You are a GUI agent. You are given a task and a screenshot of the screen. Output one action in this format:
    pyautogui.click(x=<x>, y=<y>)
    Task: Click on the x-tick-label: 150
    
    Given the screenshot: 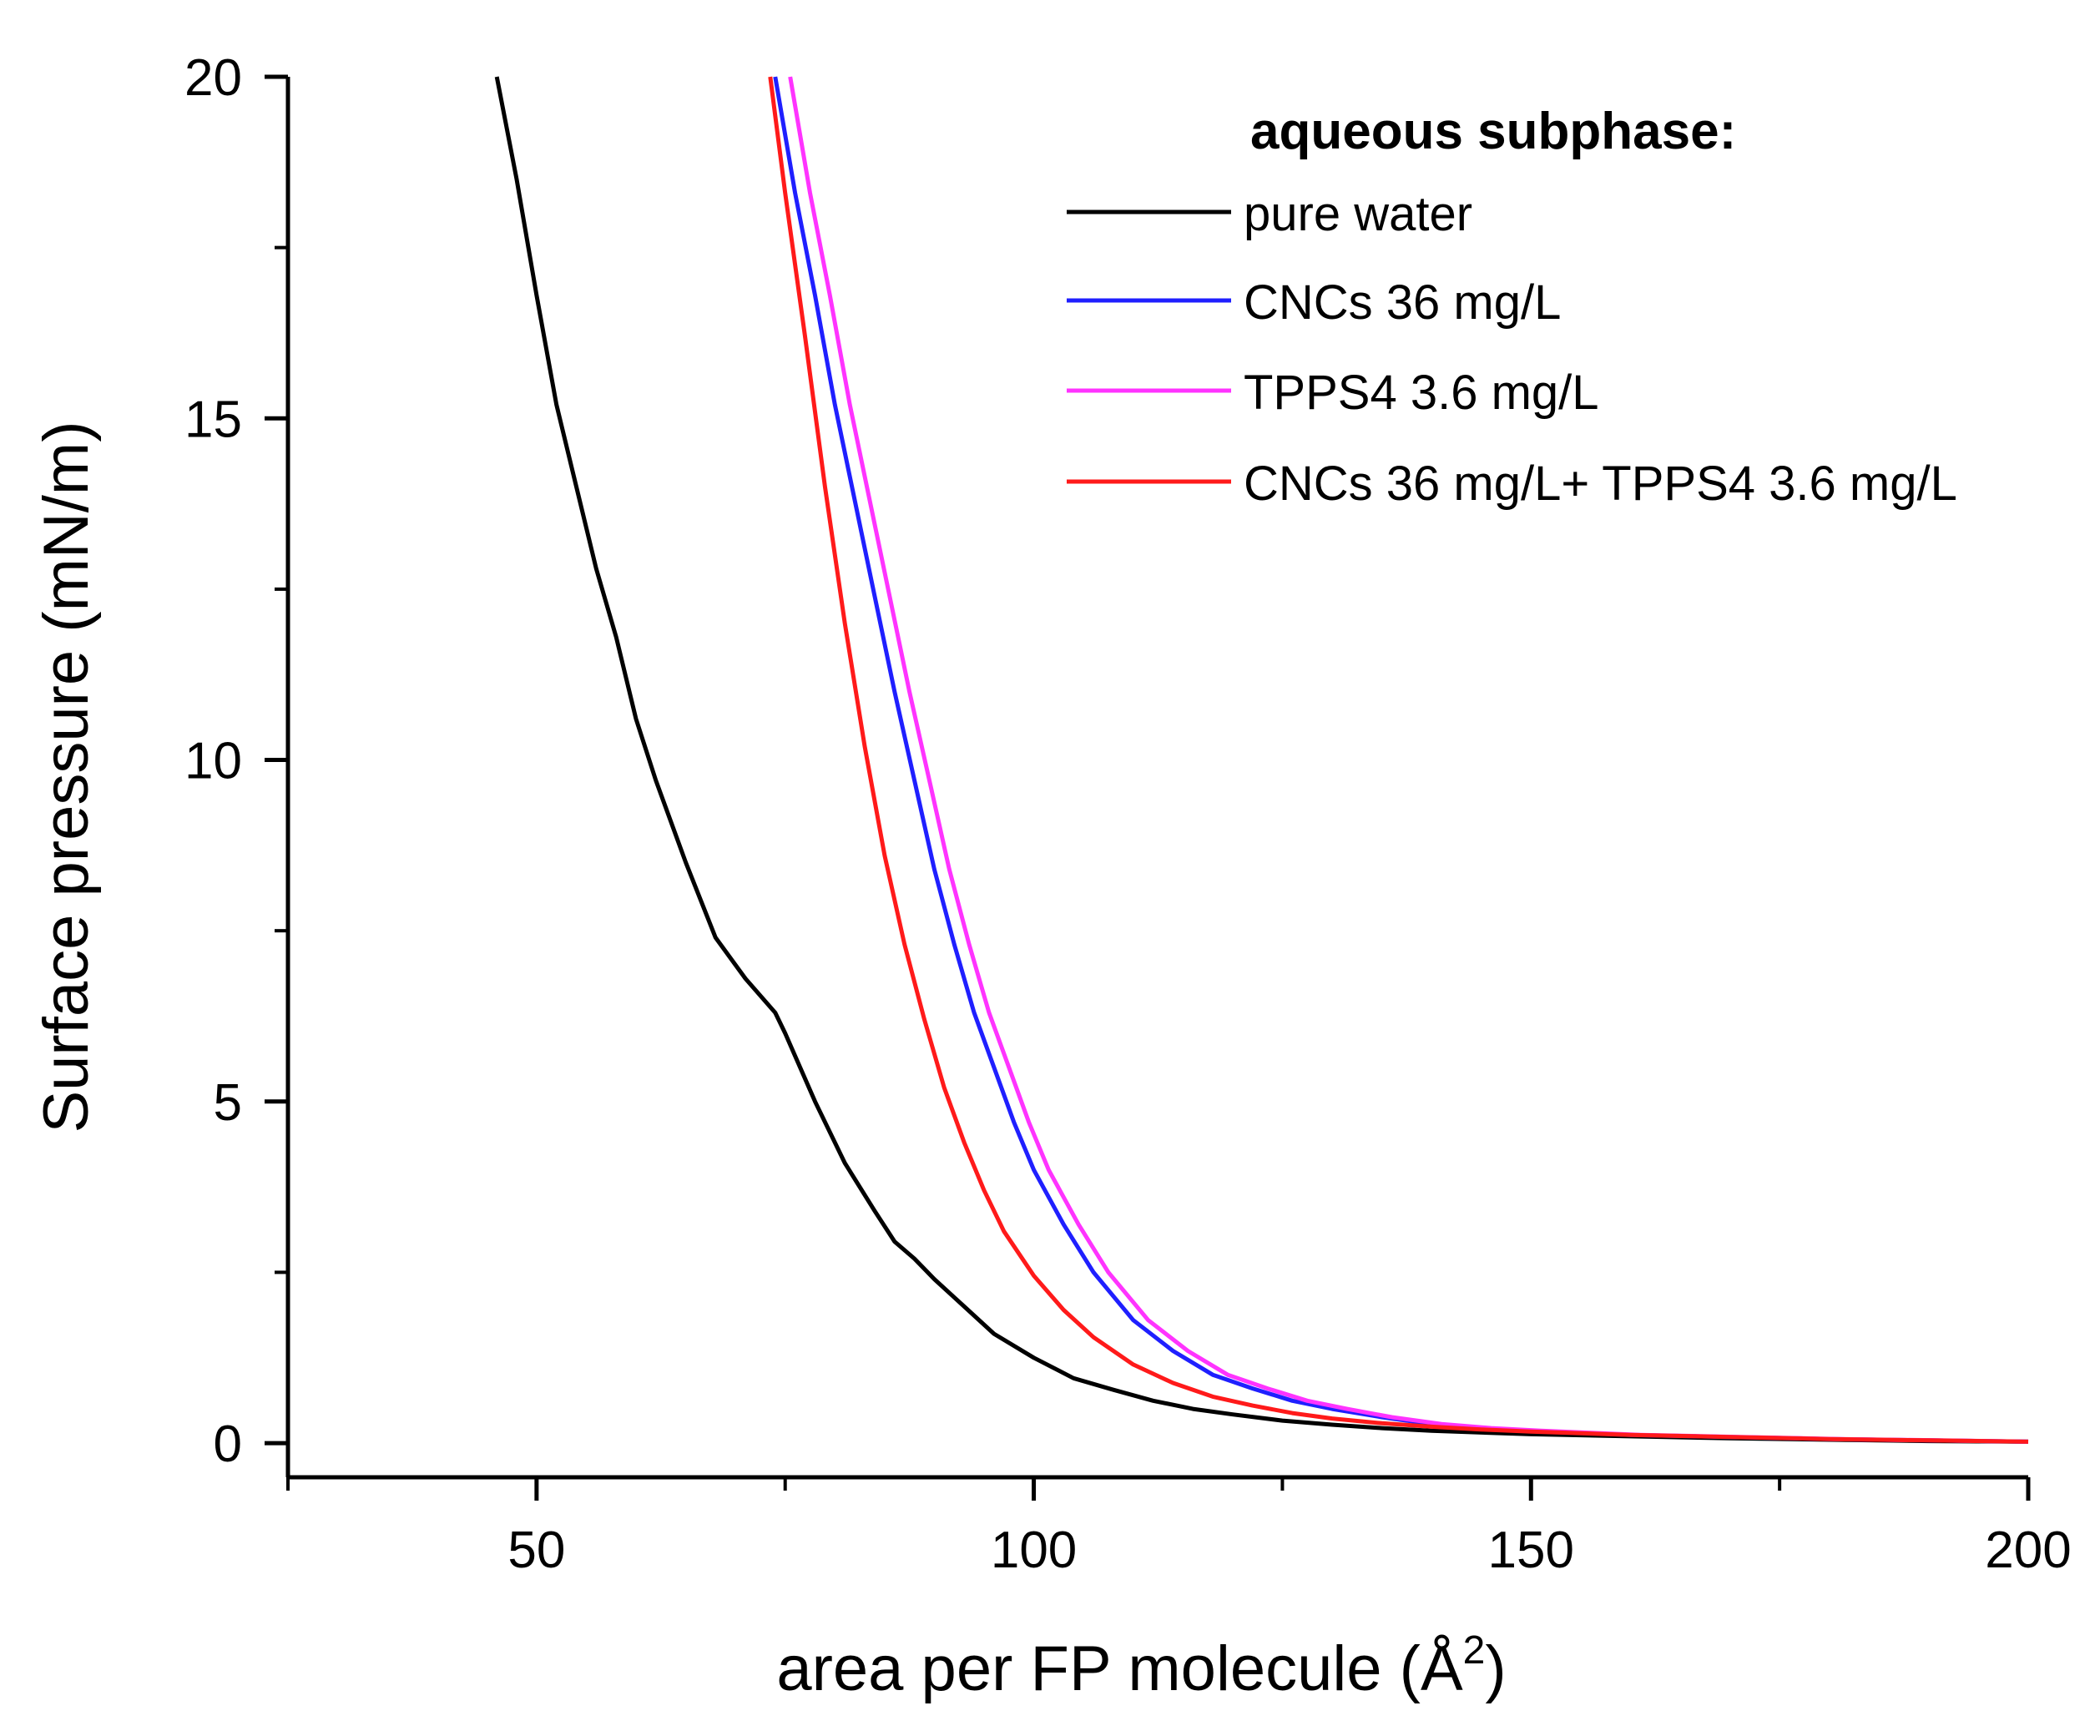 What is the action you would take?
    pyautogui.click(x=1531, y=1550)
    